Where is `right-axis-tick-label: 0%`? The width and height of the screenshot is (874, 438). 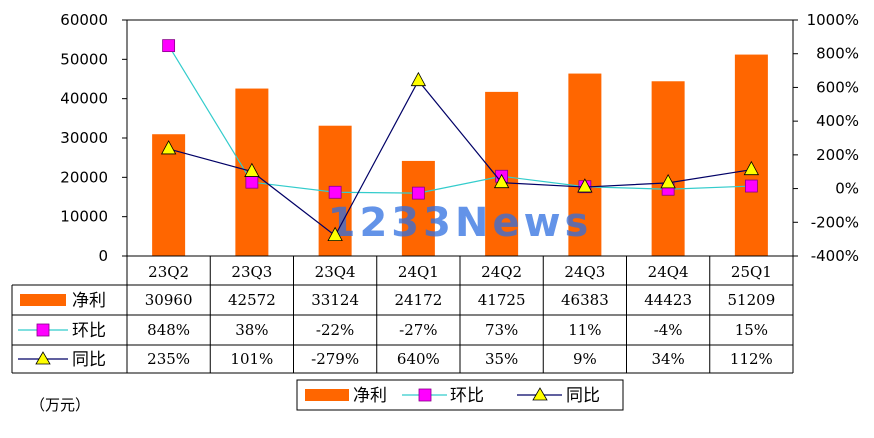 right-axis-tick-label: 0% is located at coordinates (847, 189).